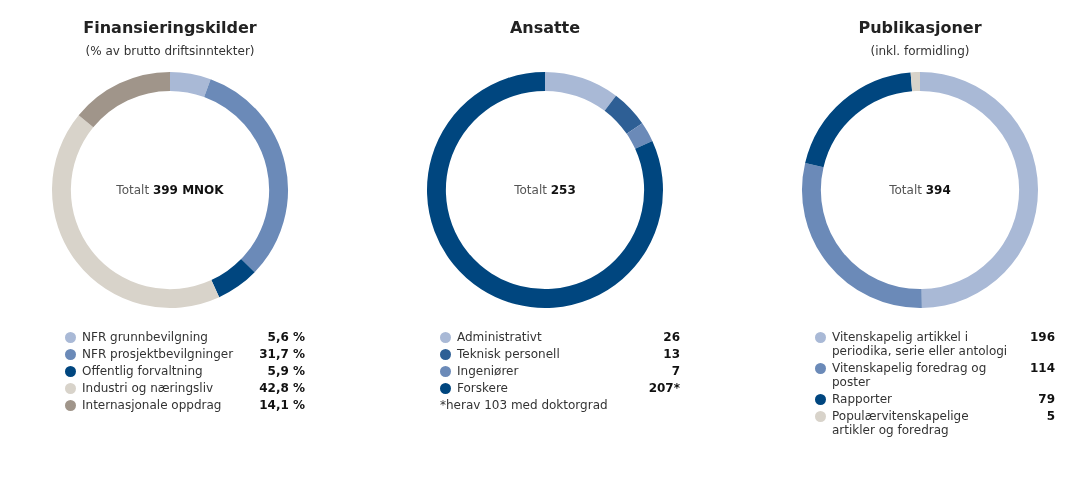 This screenshot has width=1080, height=501. What do you see at coordinates (910, 375) in the screenshot?
I see `legend-label: Vitenskapelig foredrag og poster` at bounding box center [910, 375].